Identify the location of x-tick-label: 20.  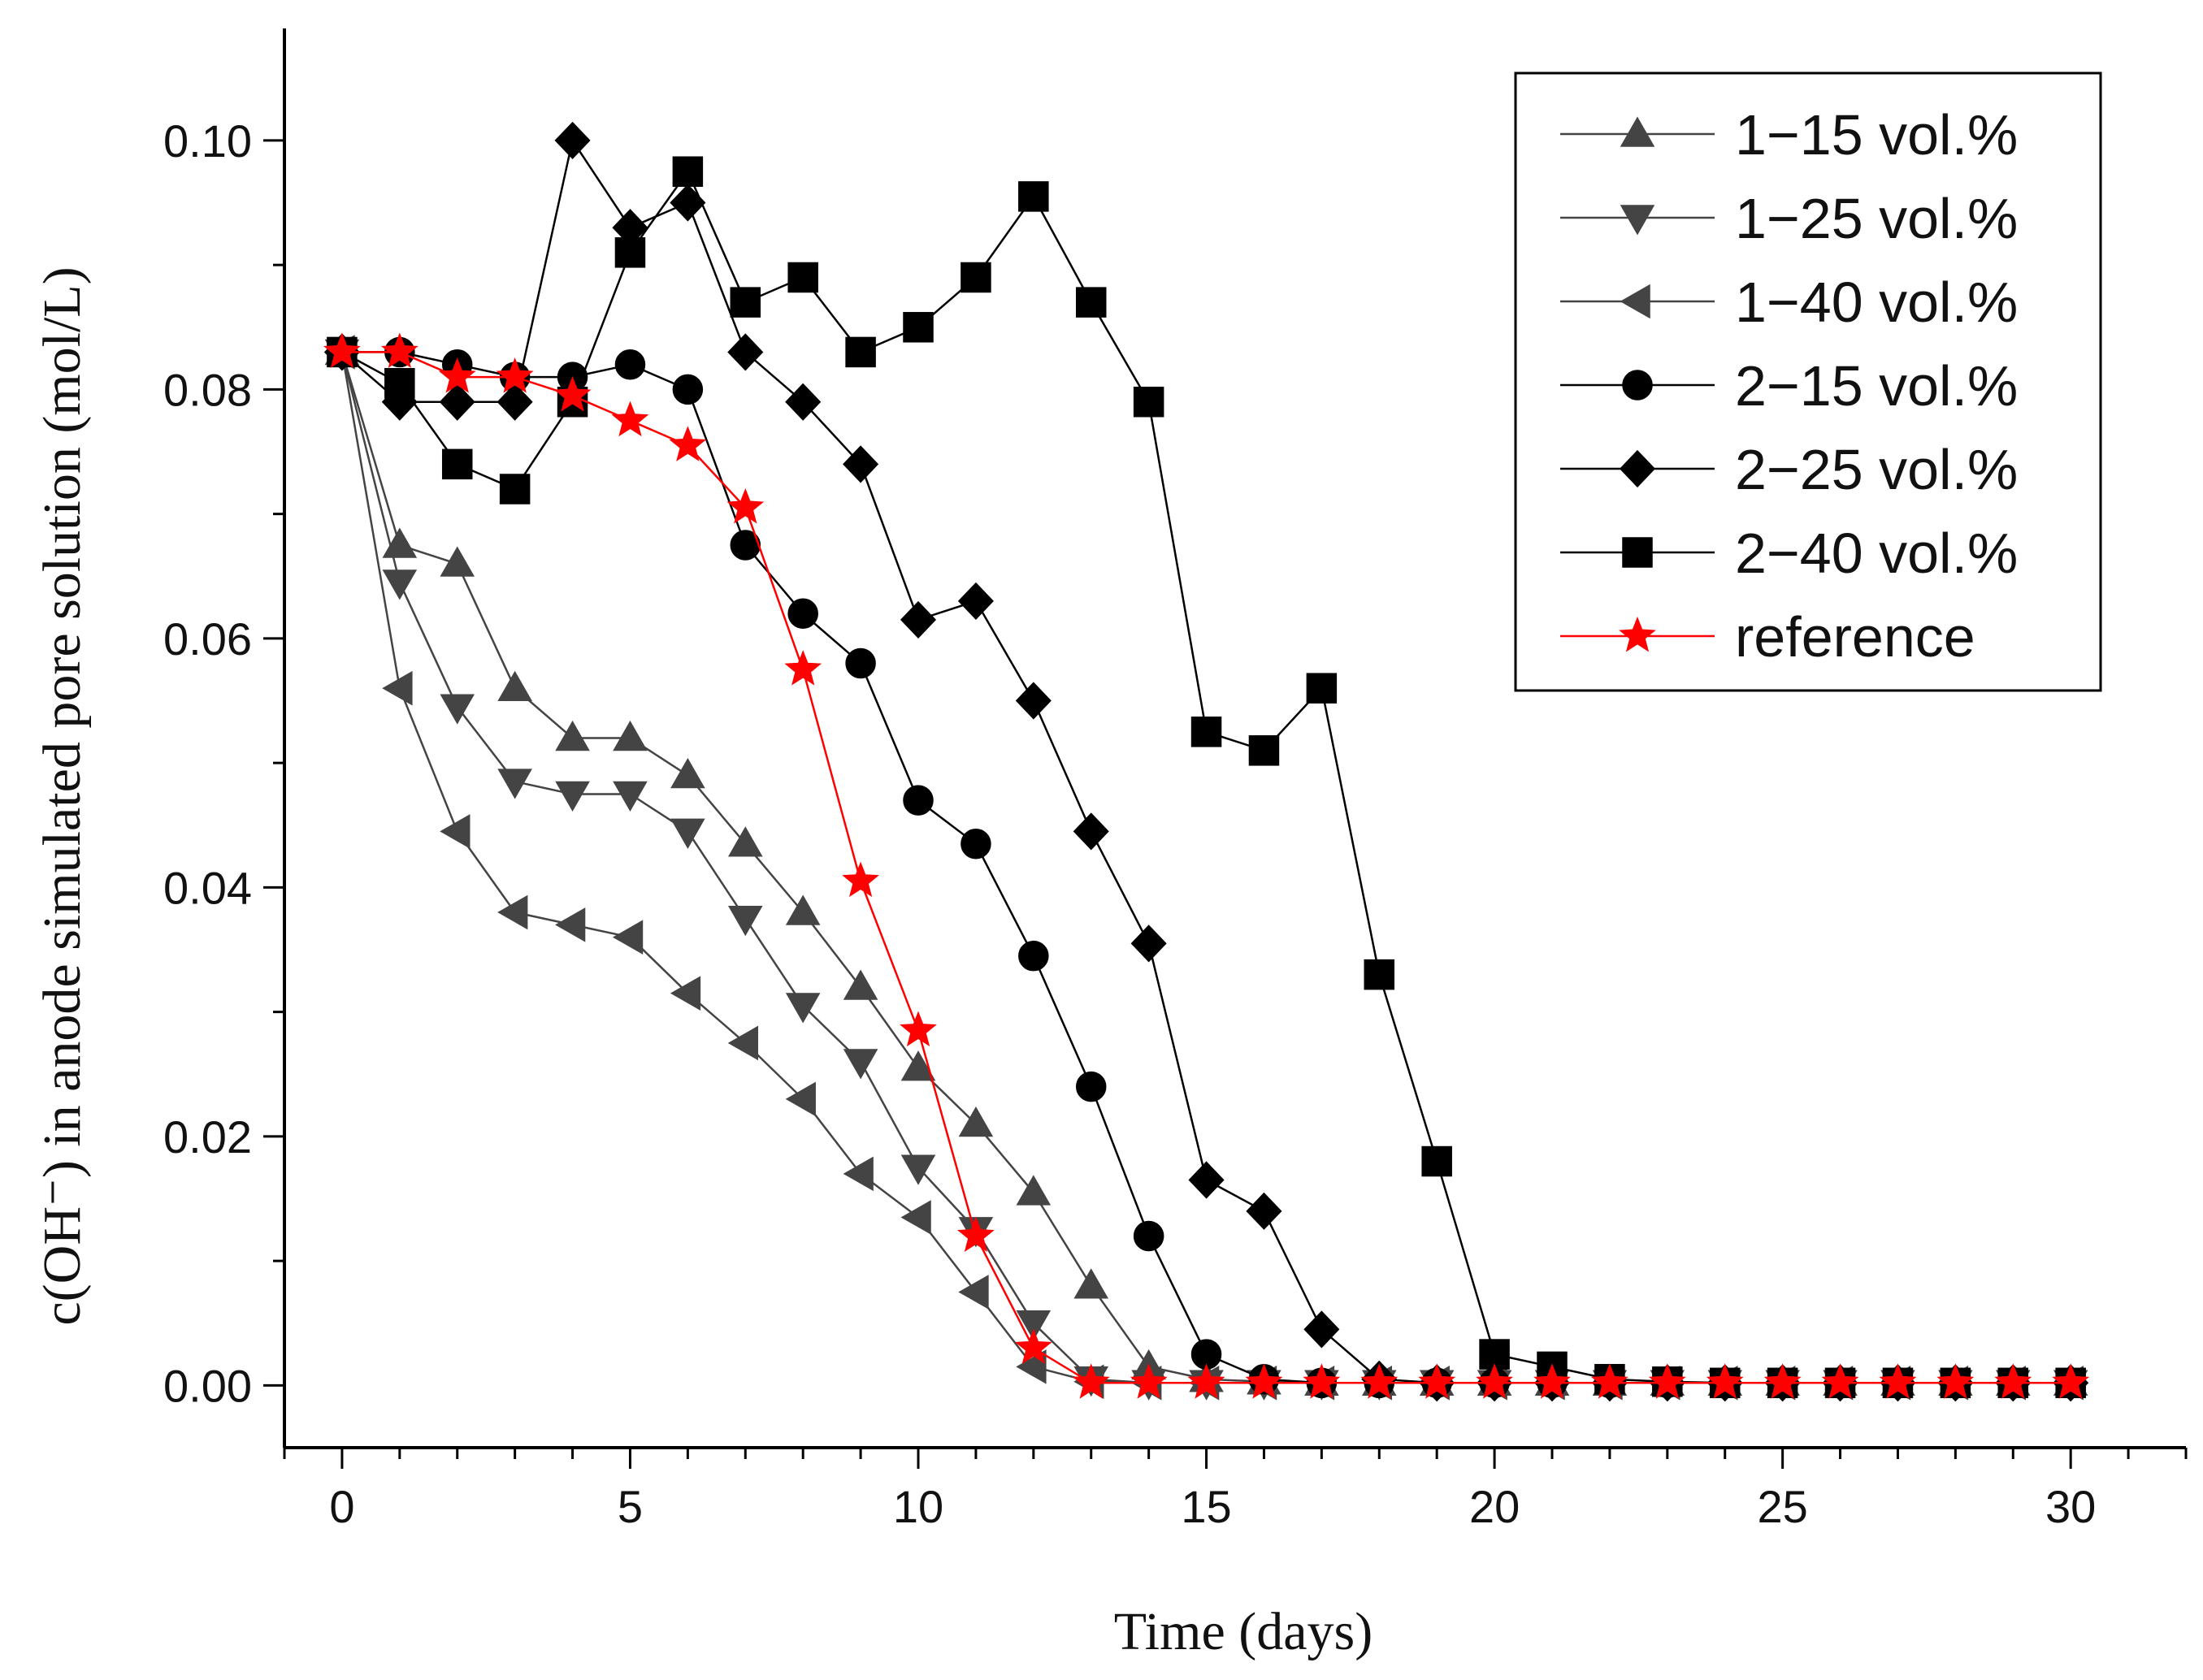
(1494, 1507).